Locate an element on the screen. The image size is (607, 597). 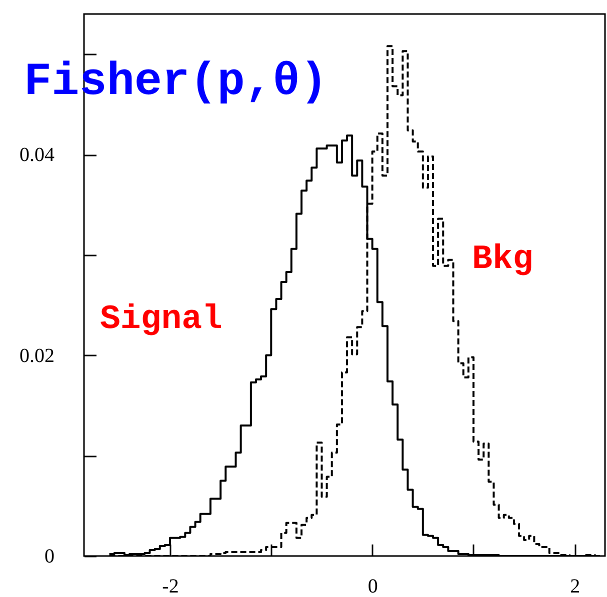
y-tick-label: 0.04 is located at coordinates (37, 155).